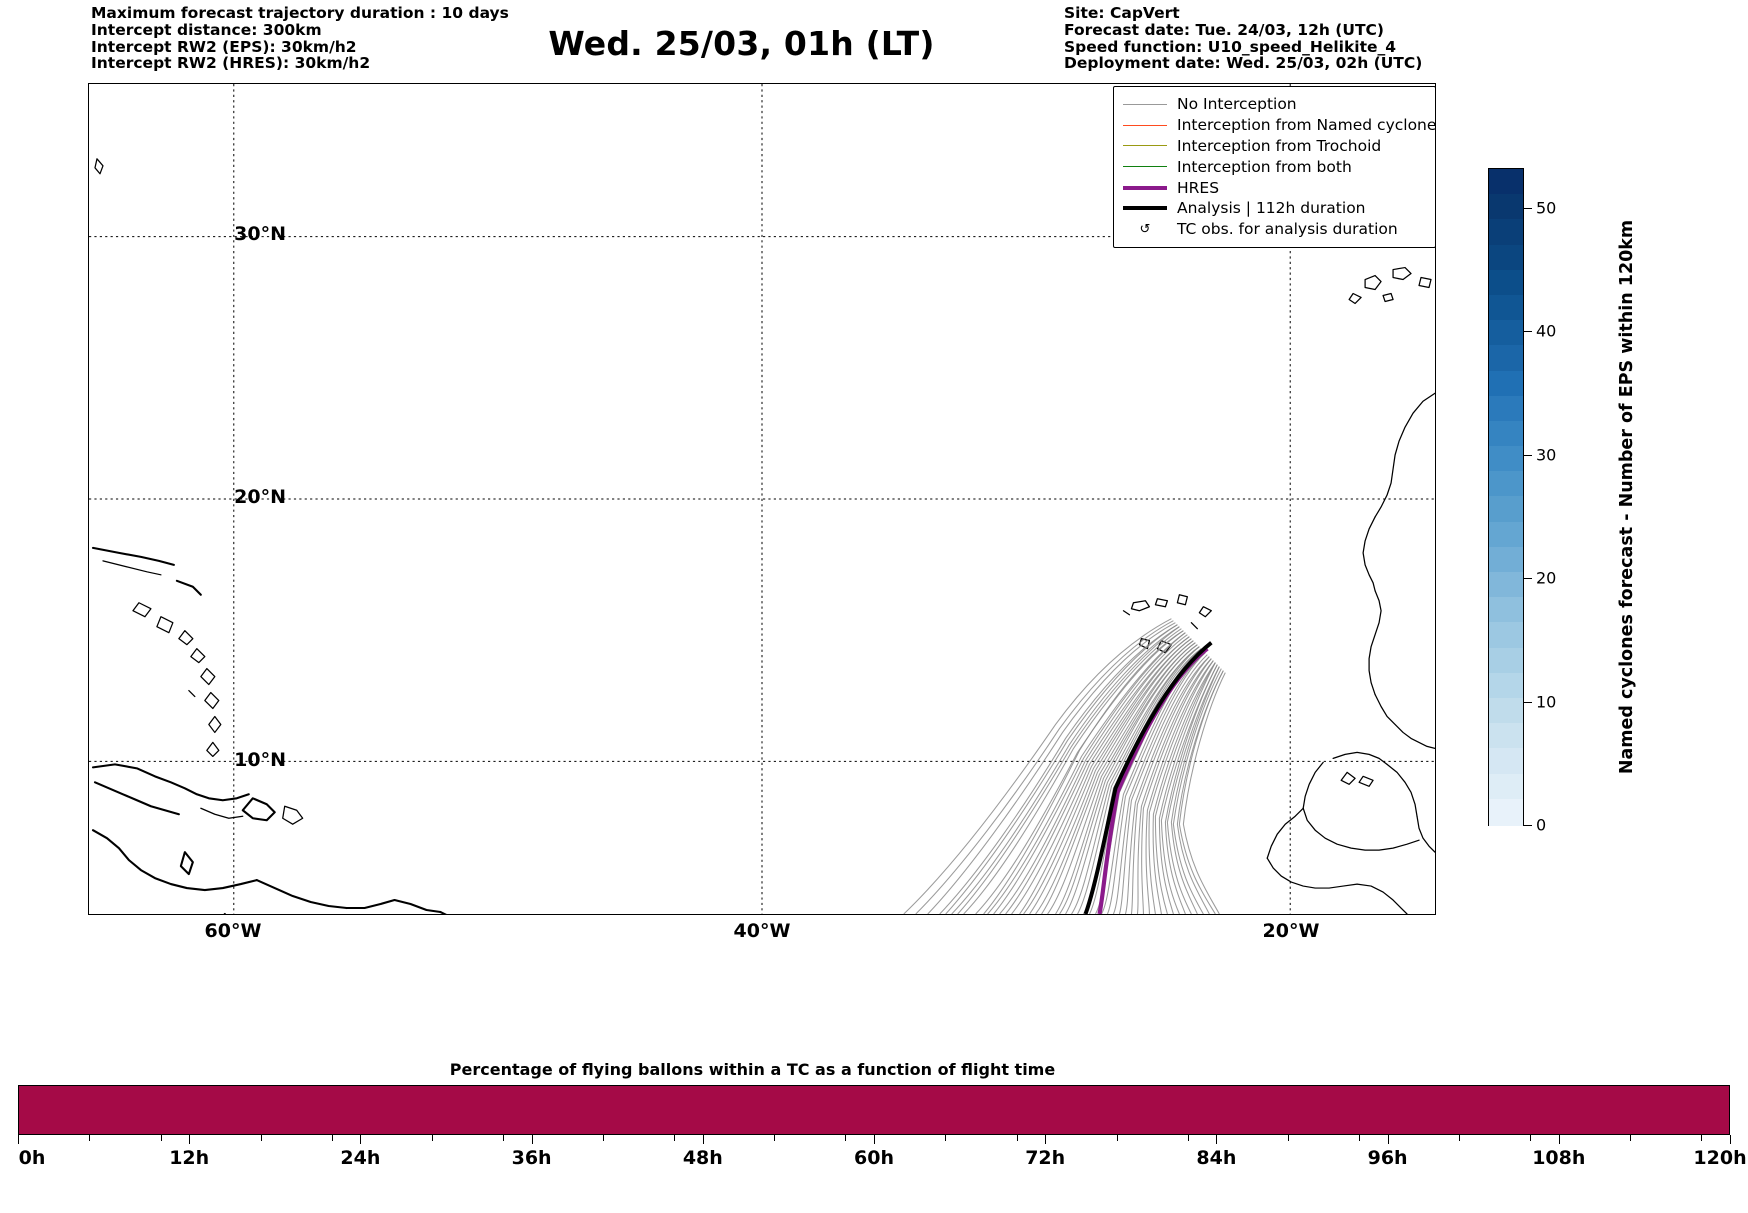 This screenshot has height=1213, width=1748. What do you see at coordinates (361, 1139) in the screenshot?
I see `bottom-tick-24h` at bounding box center [361, 1139].